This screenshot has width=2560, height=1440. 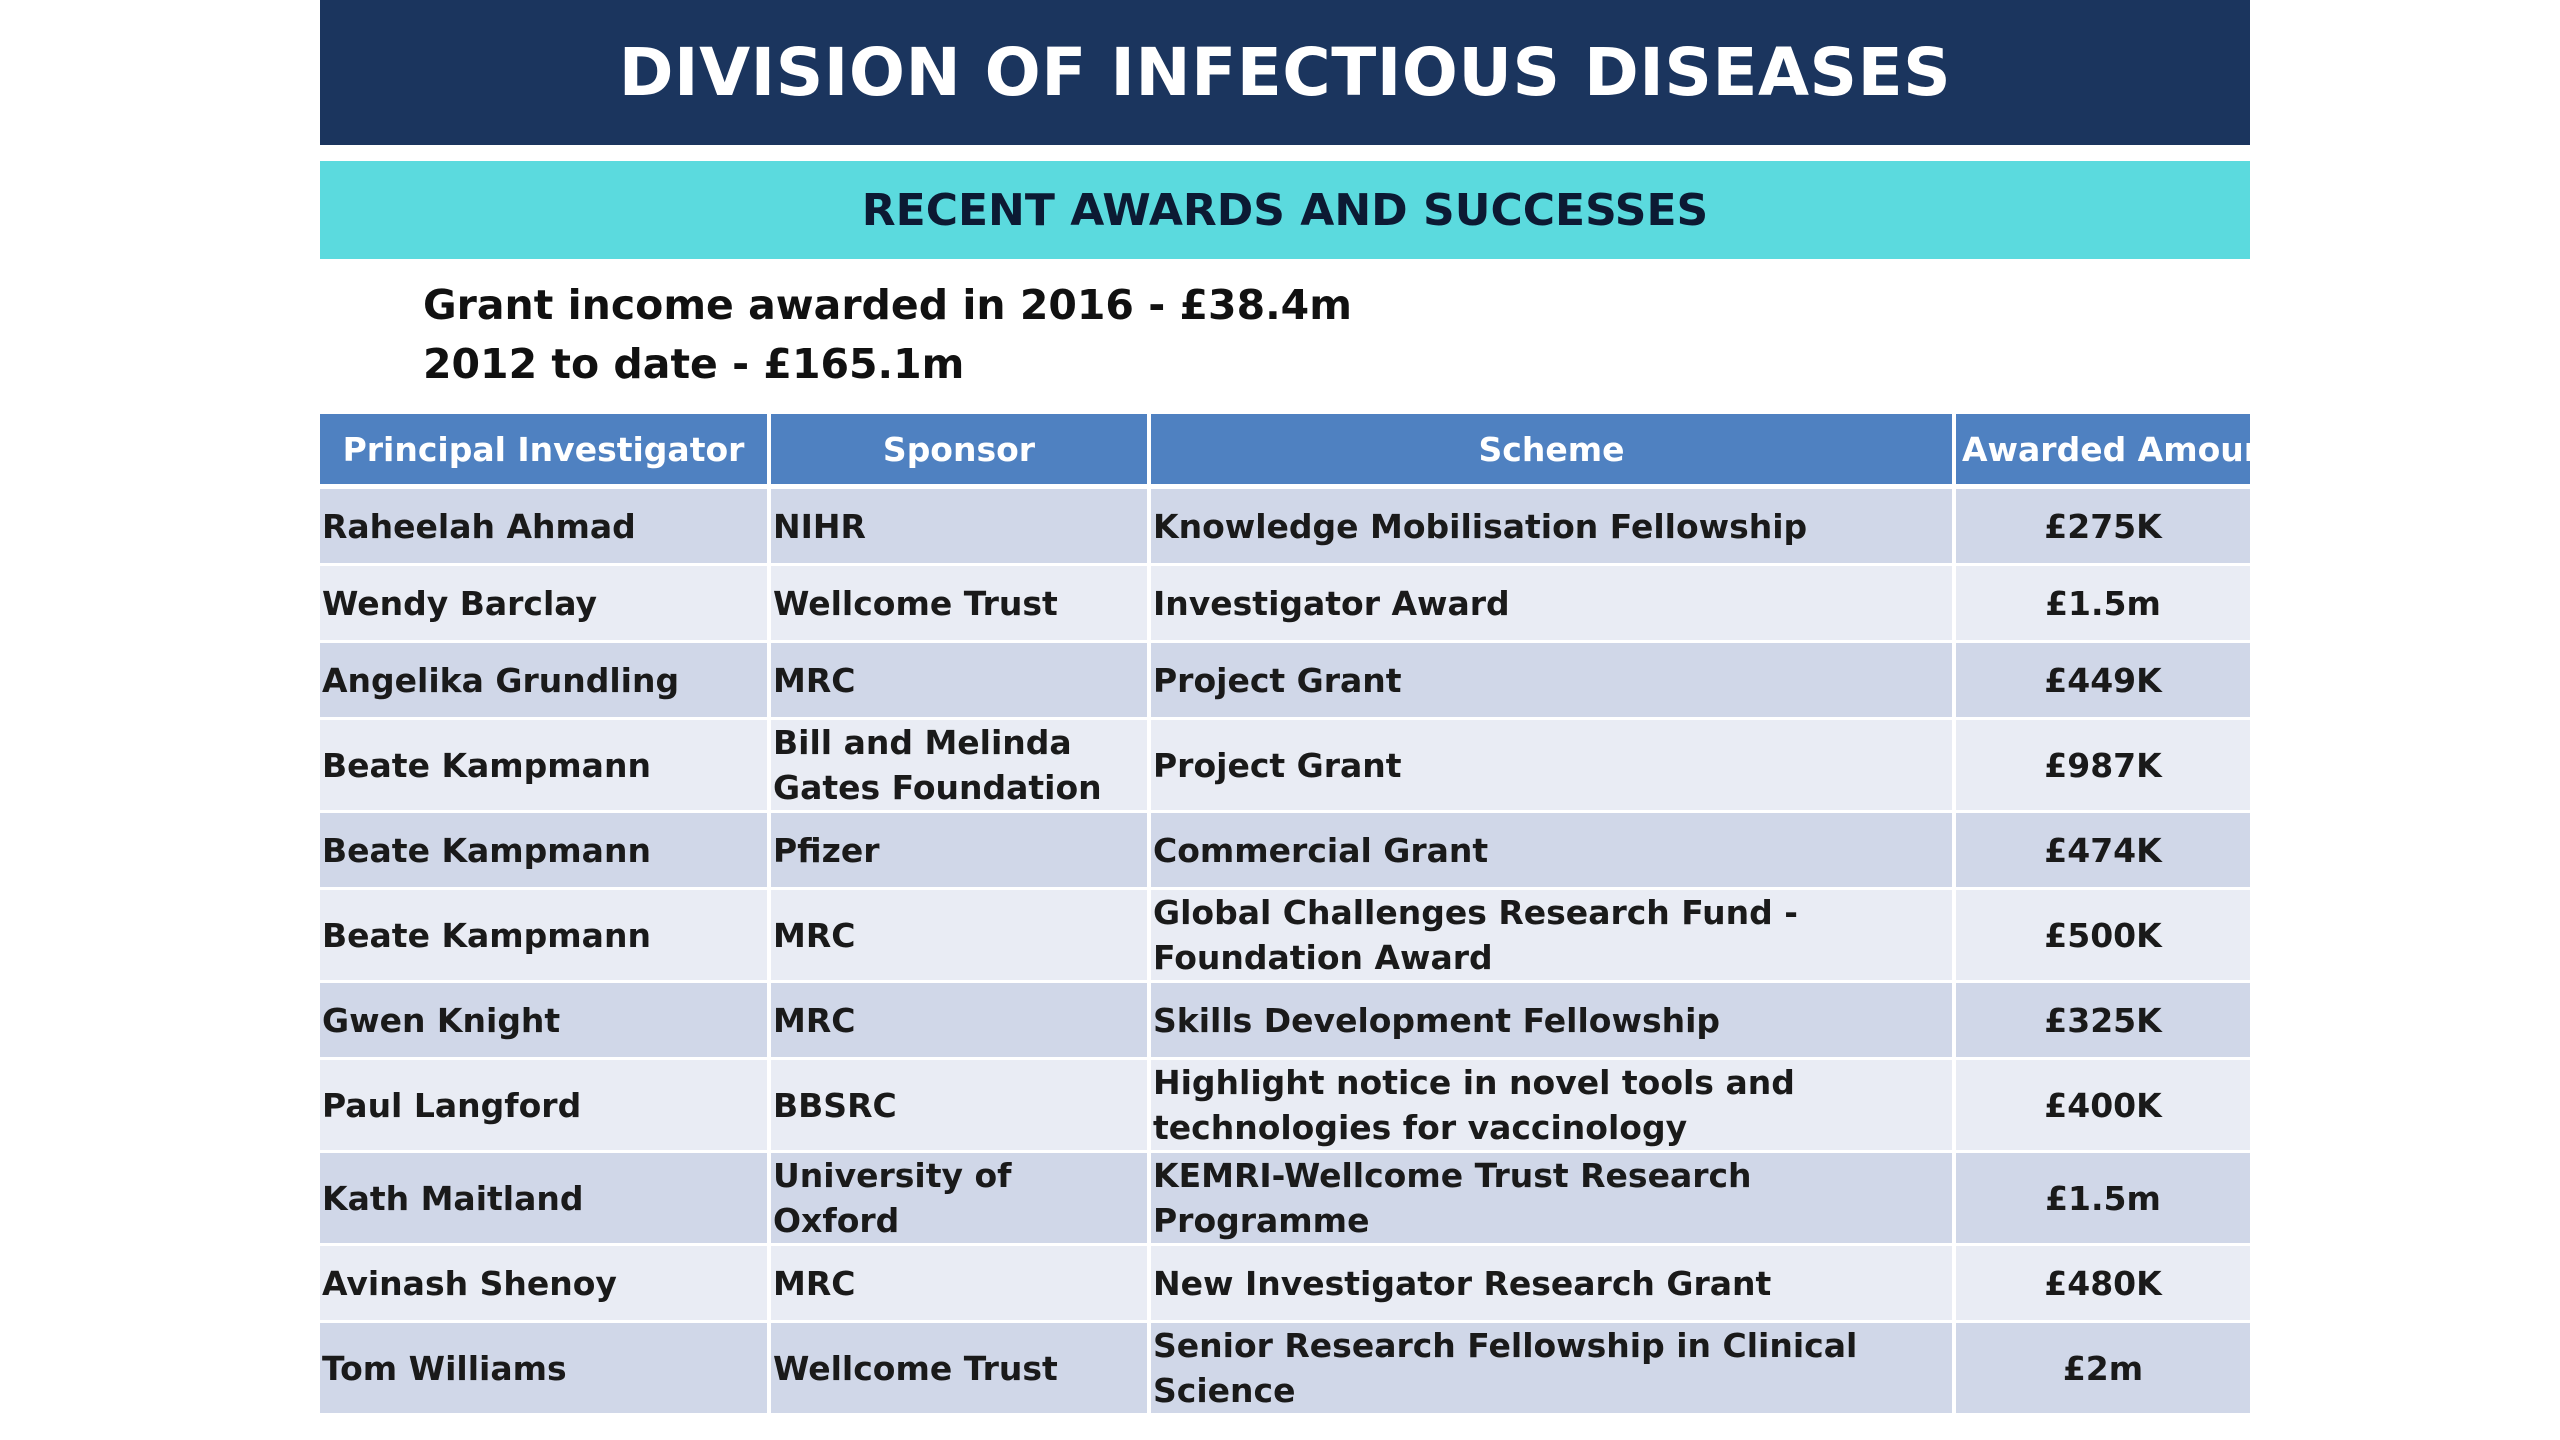 What do you see at coordinates (960, 765) in the screenshot?
I see `sponsor-cell: Bill and Melinda Gates Foundation` at bounding box center [960, 765].